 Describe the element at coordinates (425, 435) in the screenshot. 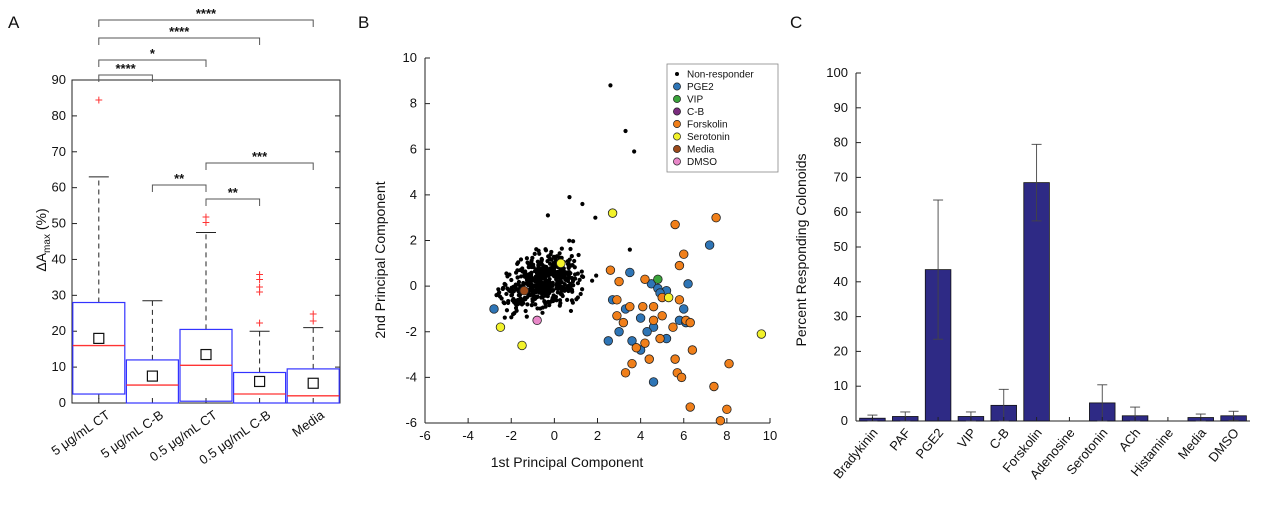

I see `x-tick-label: -6` at that location.